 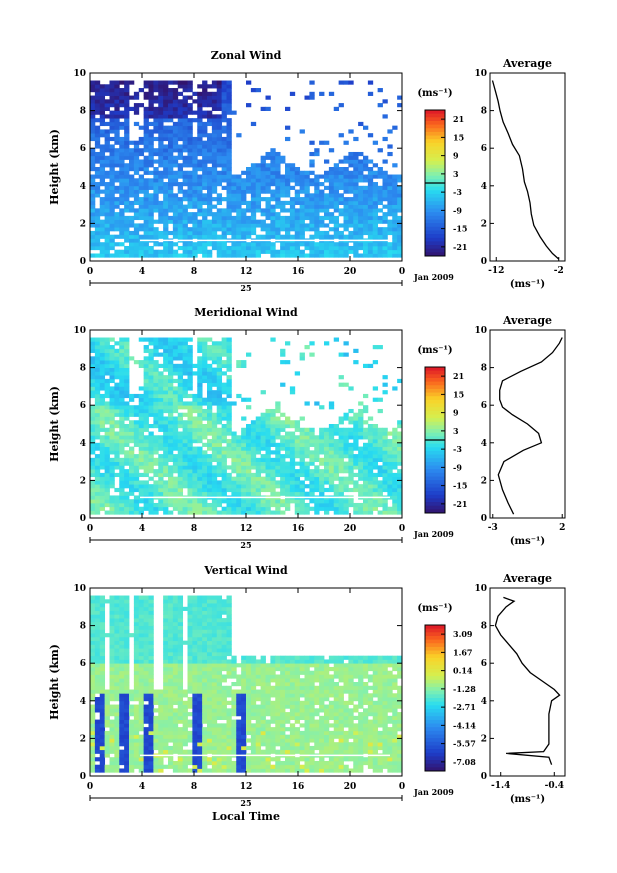 What do you see at coordinates (194, 272) in the screenshot?
I see `x-tick-label: 8` at bounding box center [194, 272].